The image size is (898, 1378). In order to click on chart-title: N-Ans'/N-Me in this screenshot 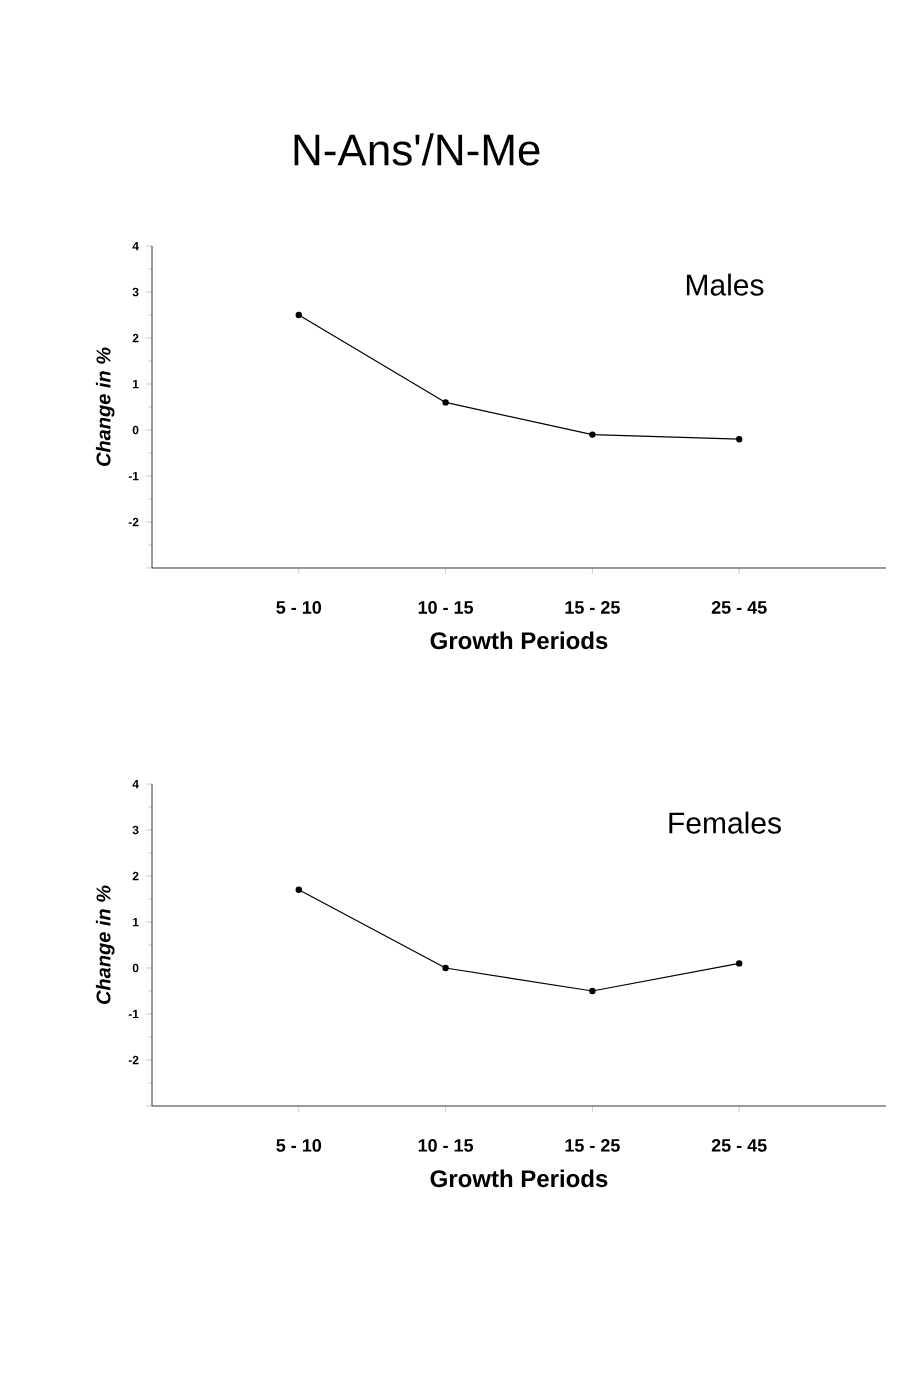, I will do `click(417, 149)`.